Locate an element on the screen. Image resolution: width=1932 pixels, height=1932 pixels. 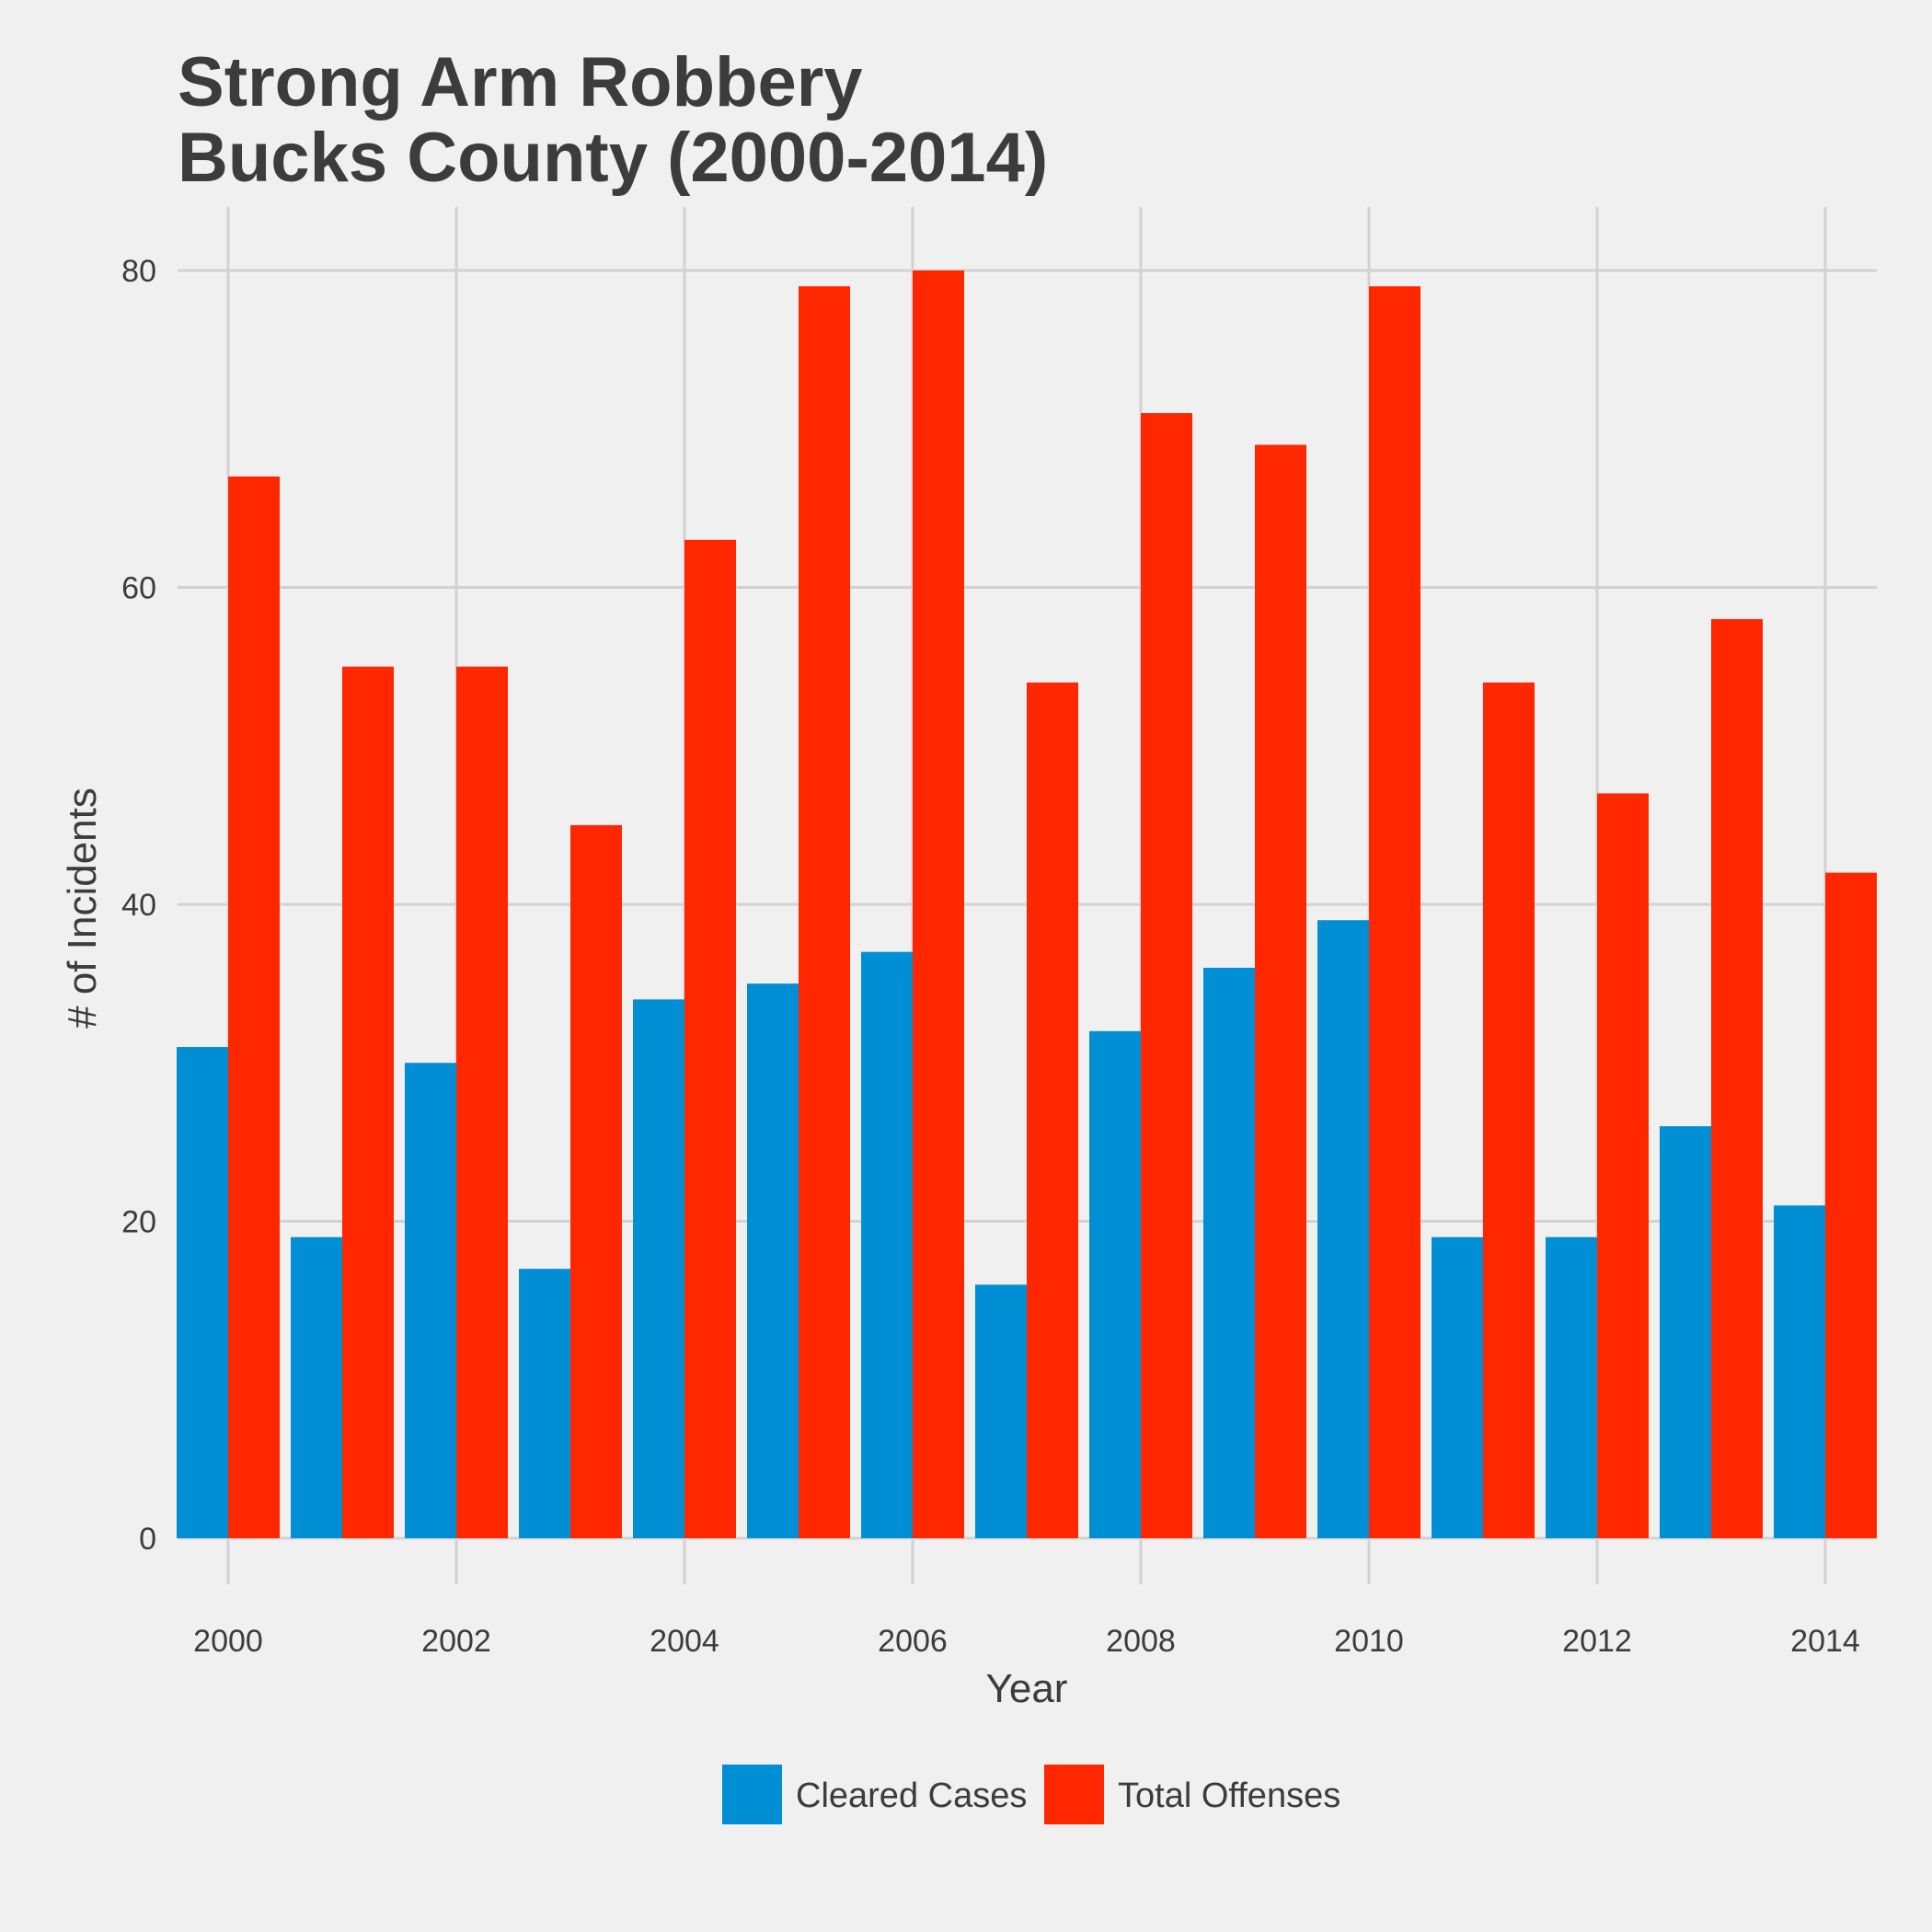
chart-title-line-2: Bucks County (2000-2014) is located at coordinates (613, 158).